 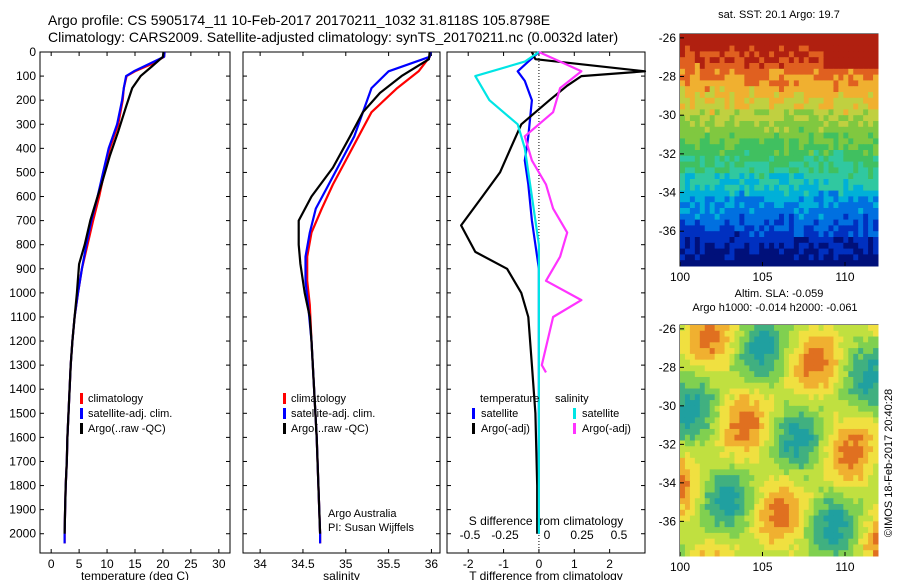 I want to click on map-x-tick-label: 110, so click(x=844, y=277).